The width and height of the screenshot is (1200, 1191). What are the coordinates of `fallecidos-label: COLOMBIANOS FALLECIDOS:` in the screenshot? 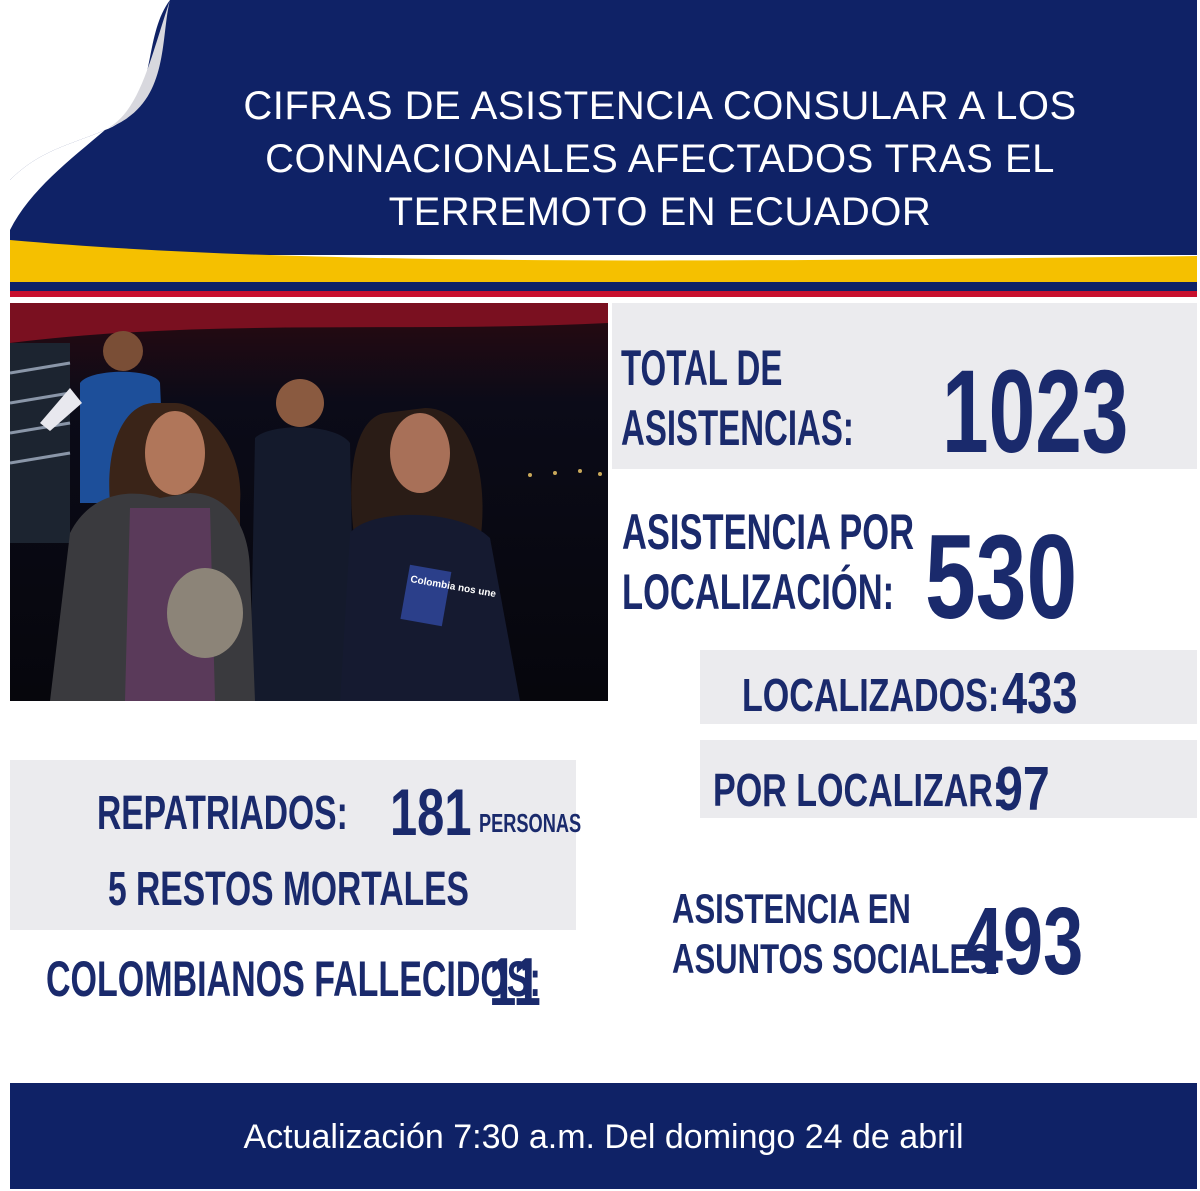 It's located at (293, 979).